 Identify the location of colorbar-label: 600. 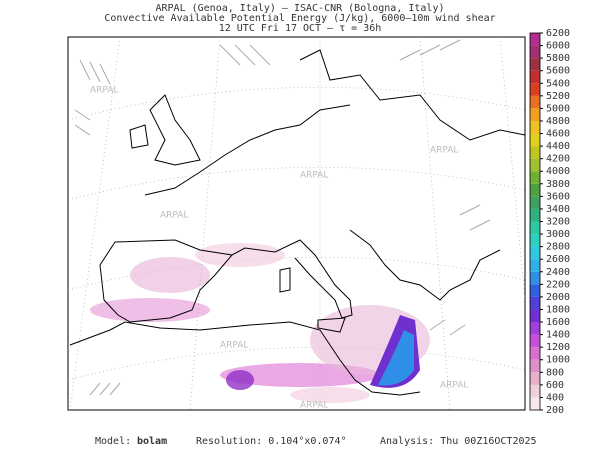
(555, 385).